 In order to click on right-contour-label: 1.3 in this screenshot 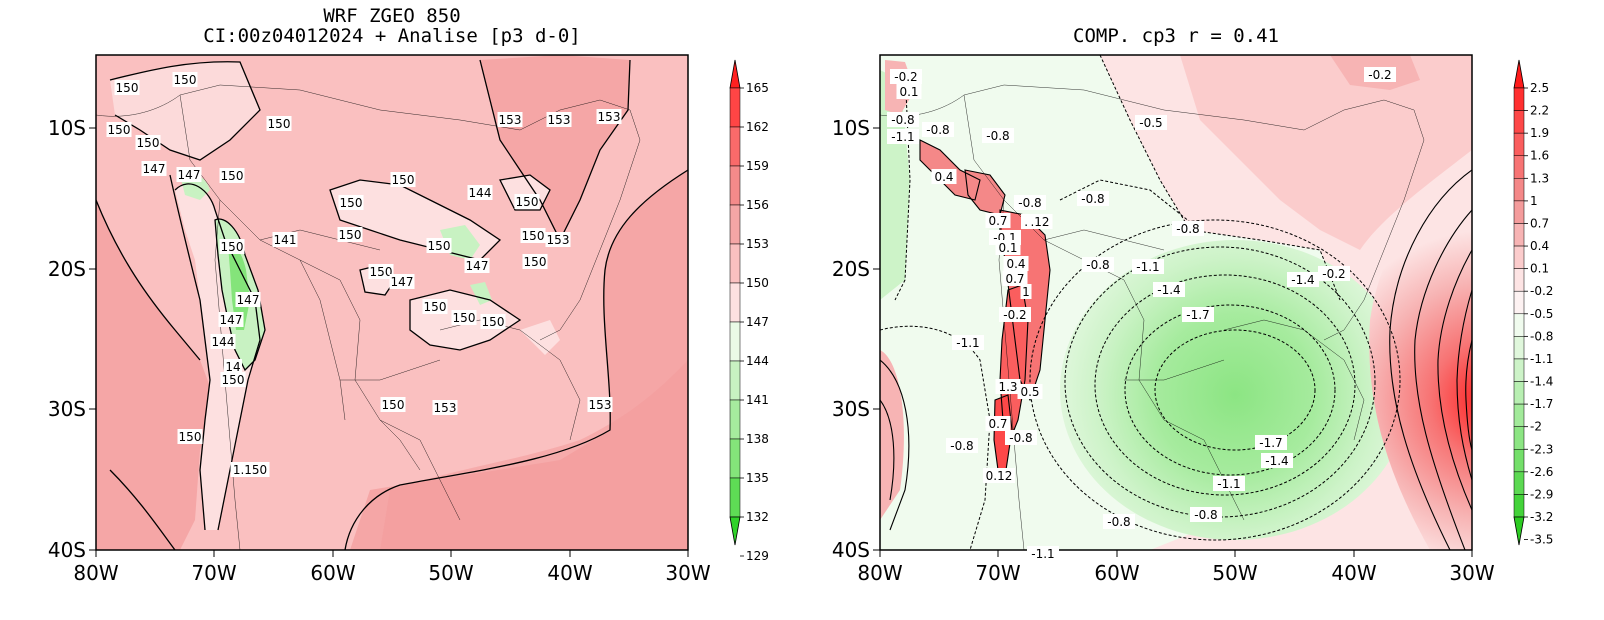, I will do `click(1007, 387)`.